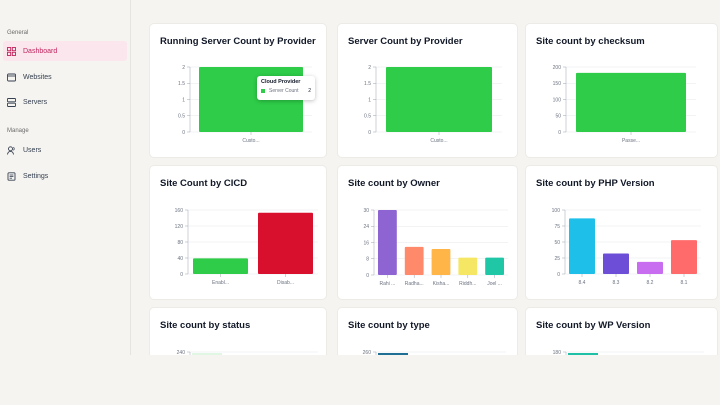  What do you see at coordinates (557, 353) in the screenshot?
I see `y-tick-label: 180` at bounding box center [557, 353].